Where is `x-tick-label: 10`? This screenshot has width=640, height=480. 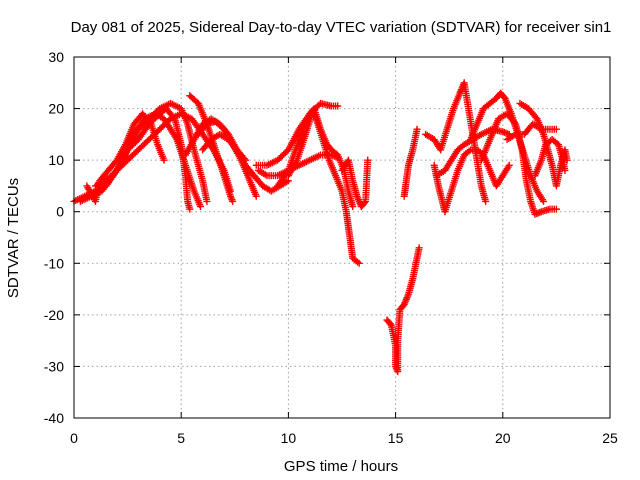 x-tick-label: 10 is located at coordinates (289, 438).